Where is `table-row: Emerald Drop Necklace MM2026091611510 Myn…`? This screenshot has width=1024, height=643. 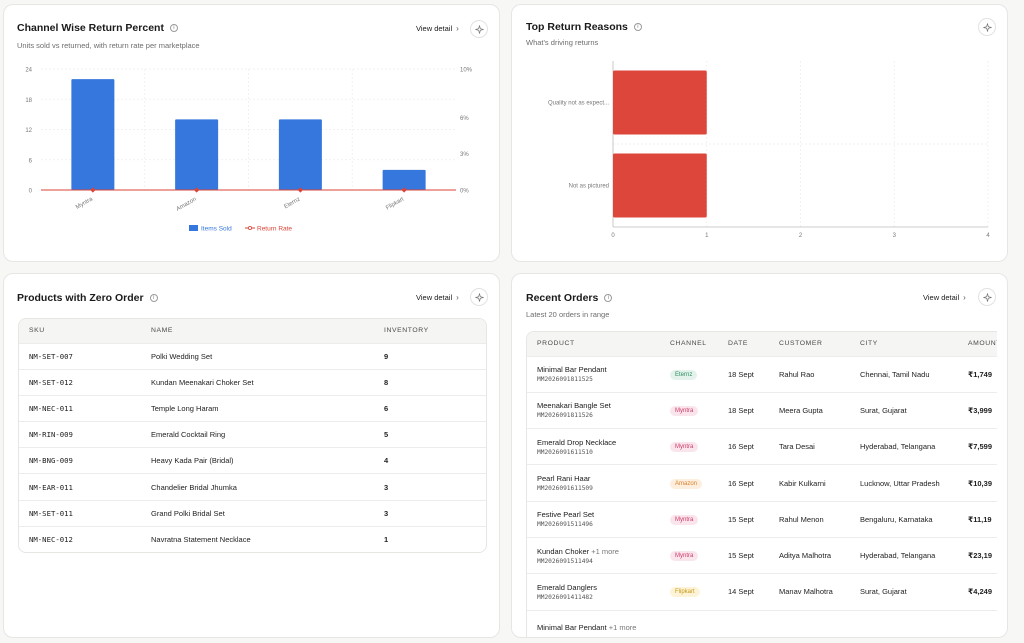
table-row: Emerald Drop Necklace MM2026091611510 Myn… is located at coordinates (762, 446).